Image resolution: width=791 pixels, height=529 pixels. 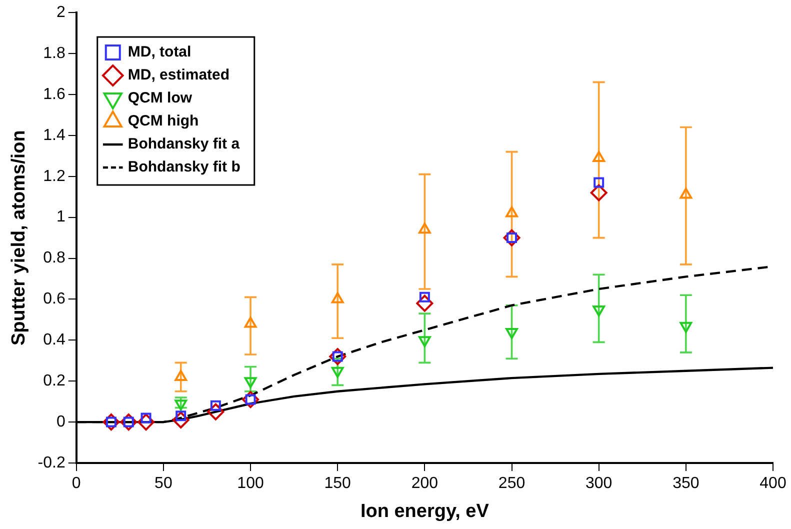 I want to click on legend-label: MD, total, so click(x=160, y=52).